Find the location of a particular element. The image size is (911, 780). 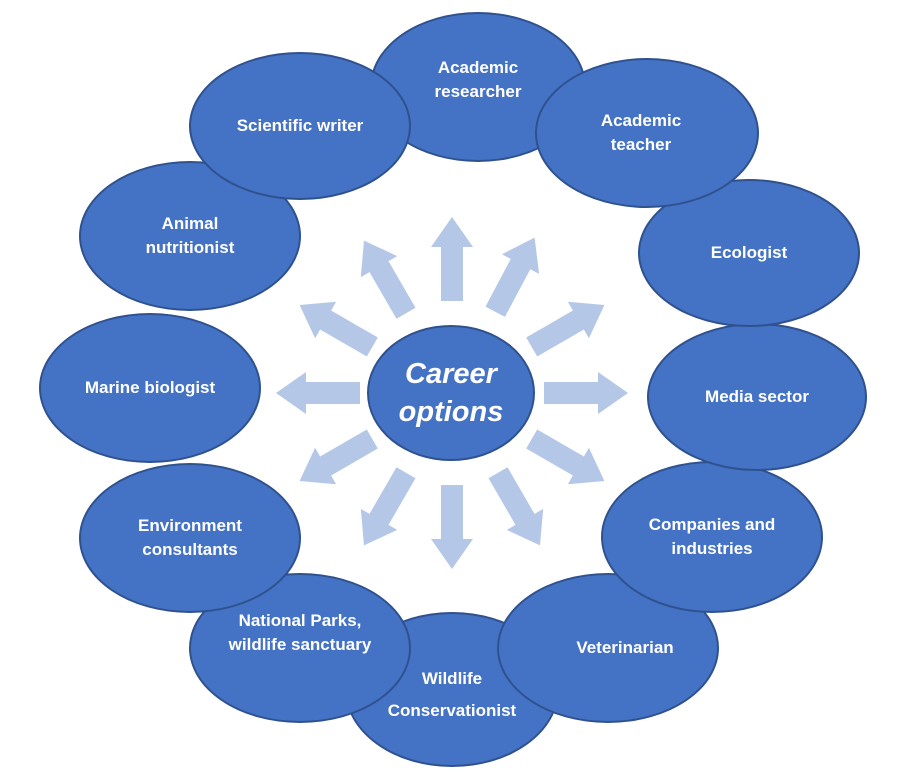

node-label-line: teacher is located at coordinates (641, 144).